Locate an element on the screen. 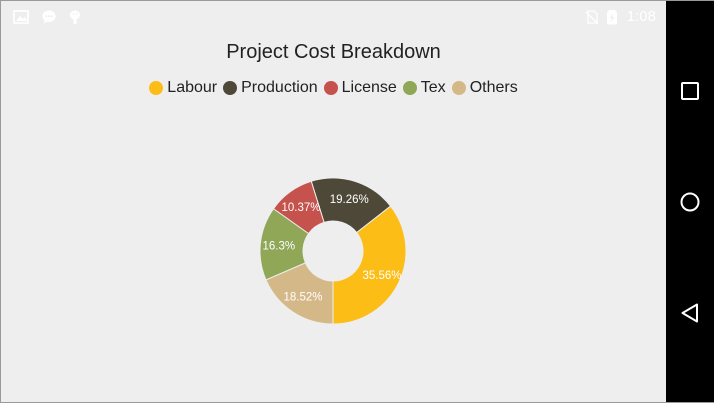 The height and width of the screenshot is (403, 714). slice-tex is located at coordinates (284, 244).